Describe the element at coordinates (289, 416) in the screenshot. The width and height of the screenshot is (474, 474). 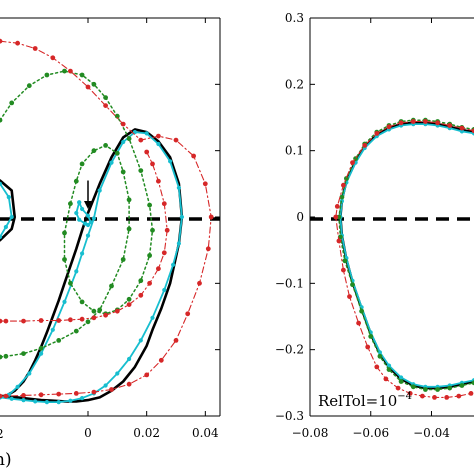
I see `right-y-tick-label: −0.3` at that location.